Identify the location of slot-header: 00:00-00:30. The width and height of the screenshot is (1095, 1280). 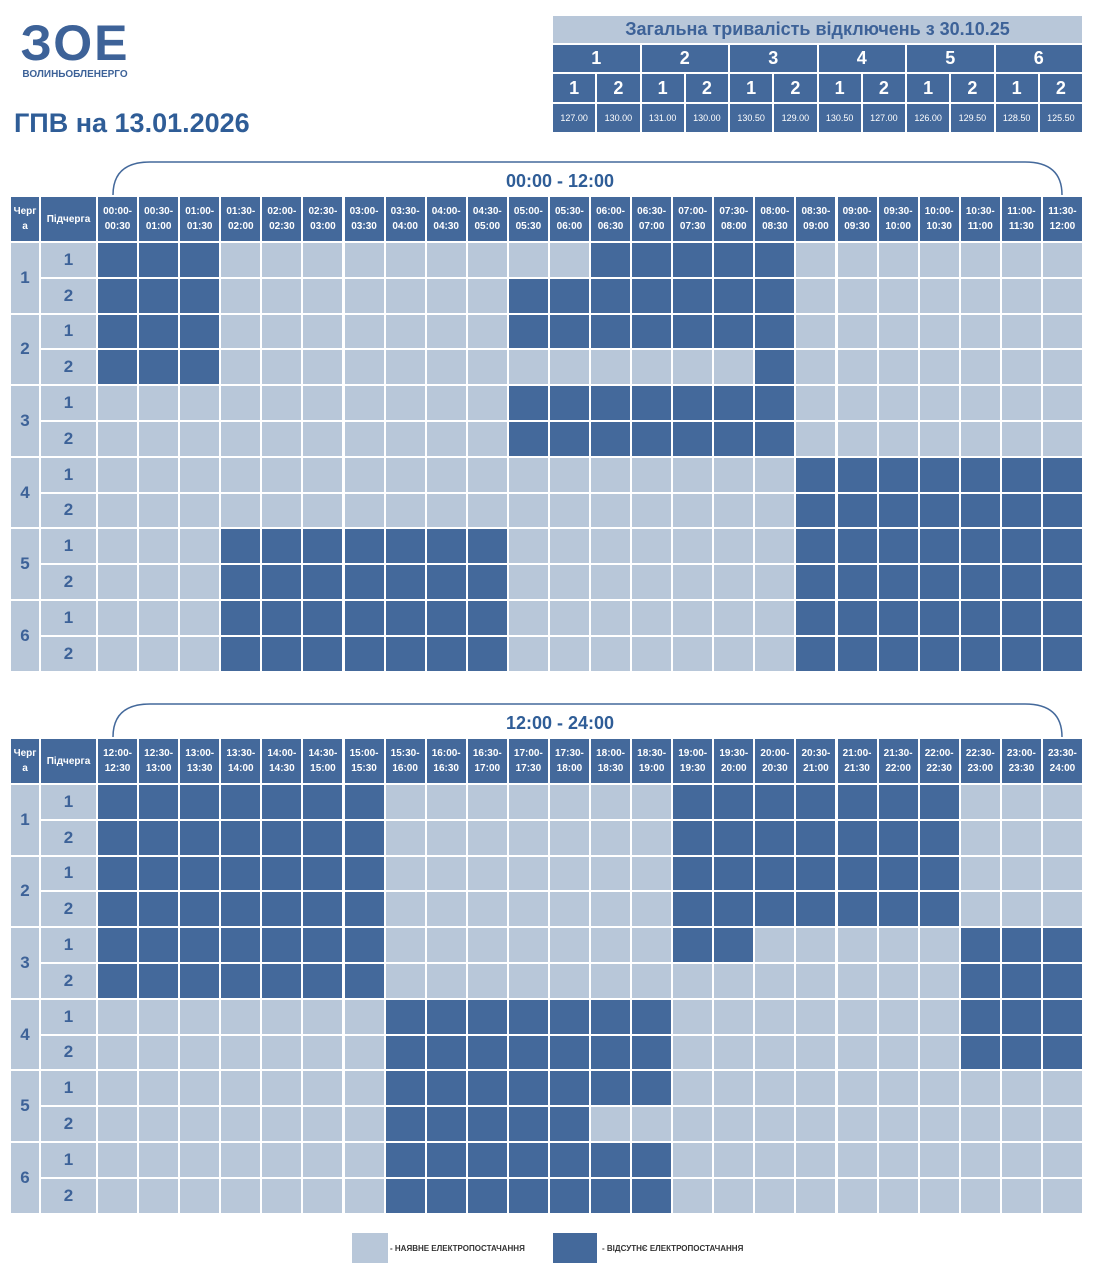
(118, 219).